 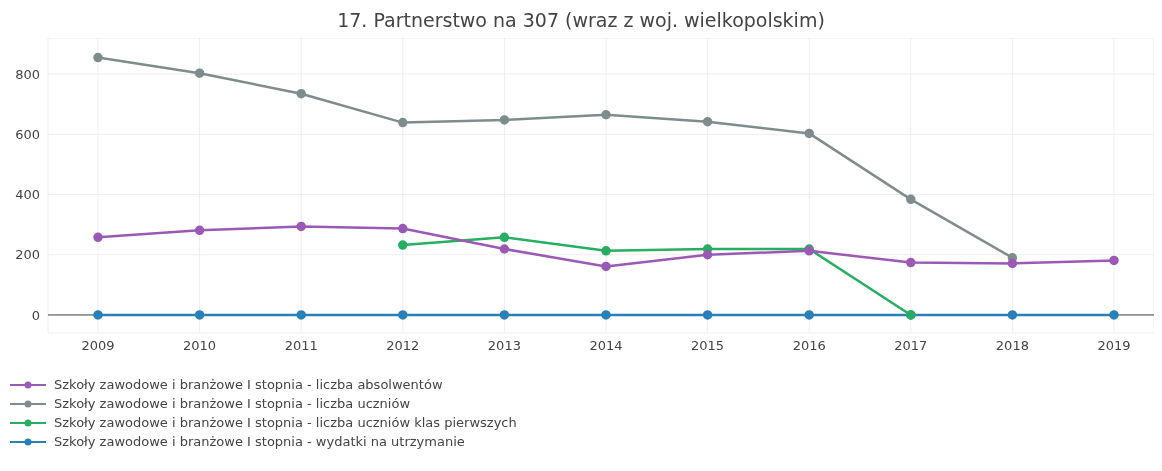 I want to click on x-tick-label: 2018, so click(x=1012, y=346).